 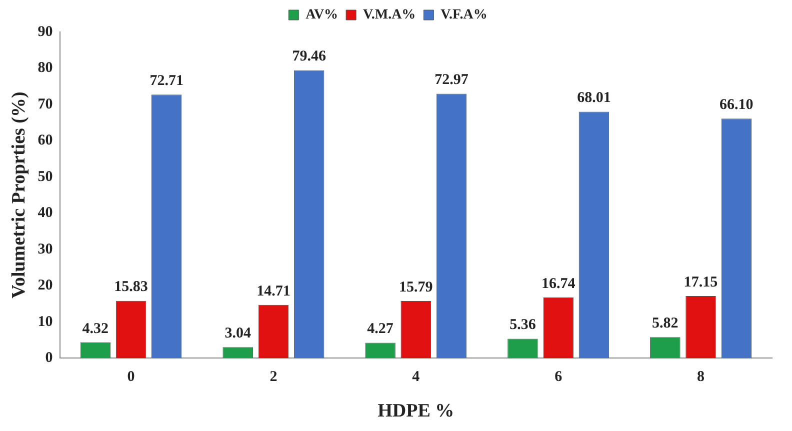 What do you see at coordinates (701, 377) in the screenshot?
I see `x-tick-label: 8` at bounding box center [701, 377].